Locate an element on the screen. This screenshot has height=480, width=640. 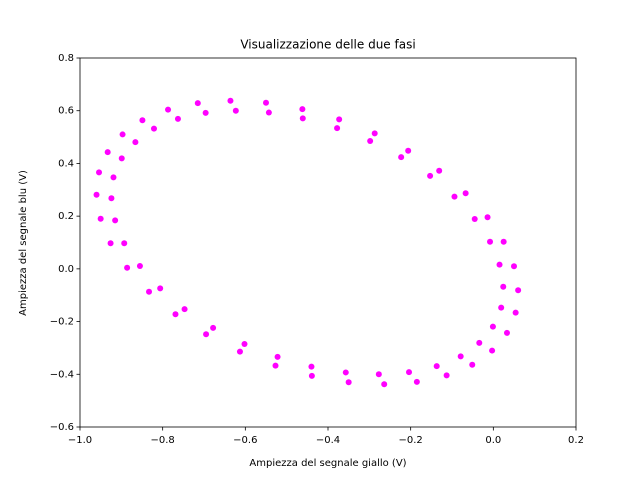
y-tick-label: 0.0 is located at coordinates (66, 269).